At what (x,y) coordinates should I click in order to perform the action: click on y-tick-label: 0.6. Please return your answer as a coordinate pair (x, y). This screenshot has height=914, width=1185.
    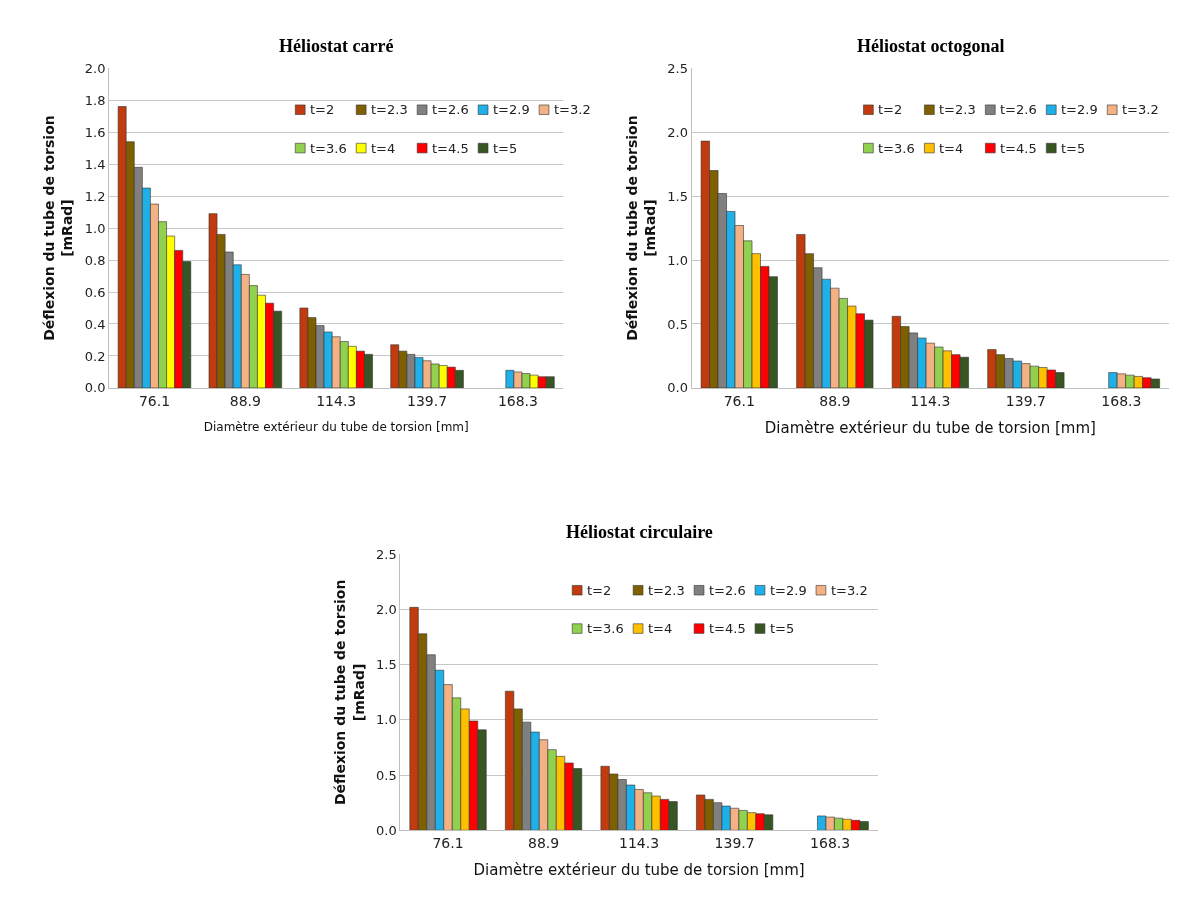
    Looking at the image, I should click on (95, 292).